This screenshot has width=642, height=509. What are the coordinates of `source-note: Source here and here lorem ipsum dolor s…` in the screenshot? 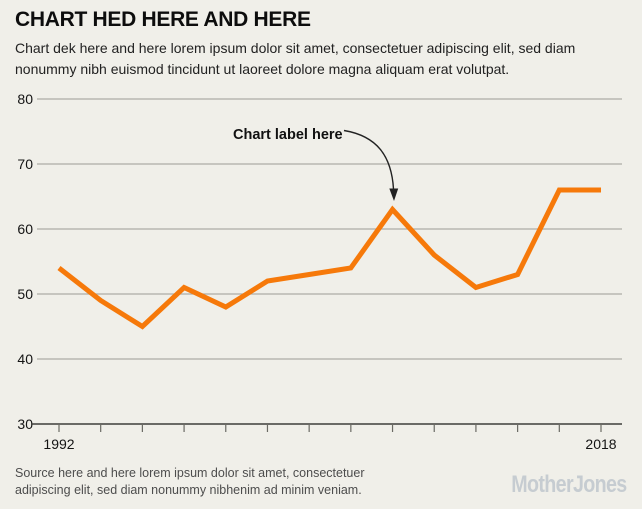 It's located at (190, 481).